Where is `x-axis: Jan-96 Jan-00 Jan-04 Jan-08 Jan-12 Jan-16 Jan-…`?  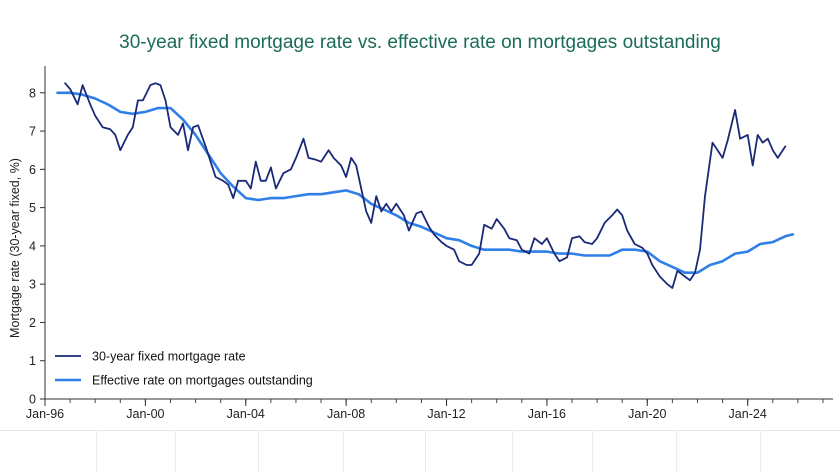
x-axis: Jan-96 Jan-00 Jan-04 Jan-08 Jan-12 Jan-16 Jan-… is located at coordinates (429, 409).